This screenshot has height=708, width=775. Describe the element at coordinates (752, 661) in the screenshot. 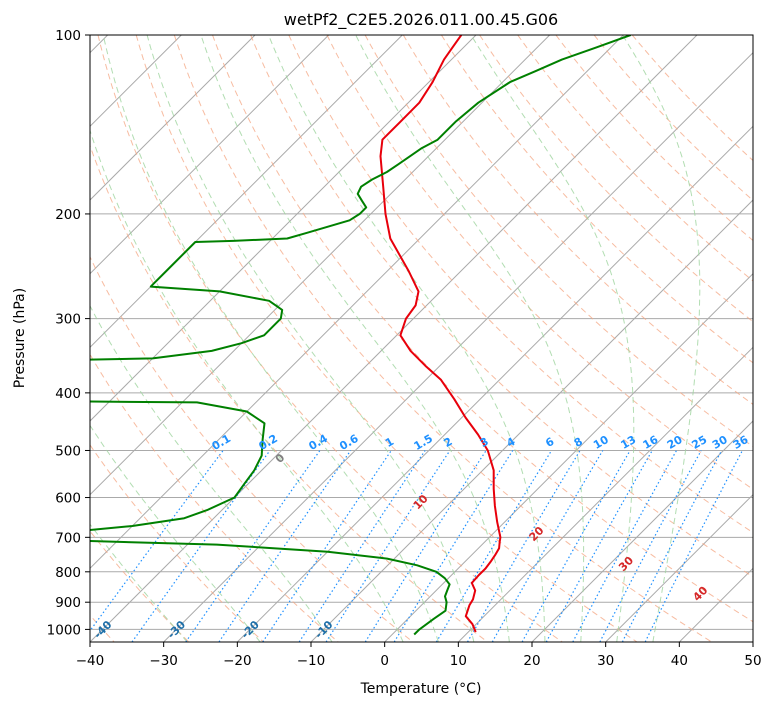

I see `x-tick-label: 50` at that location.